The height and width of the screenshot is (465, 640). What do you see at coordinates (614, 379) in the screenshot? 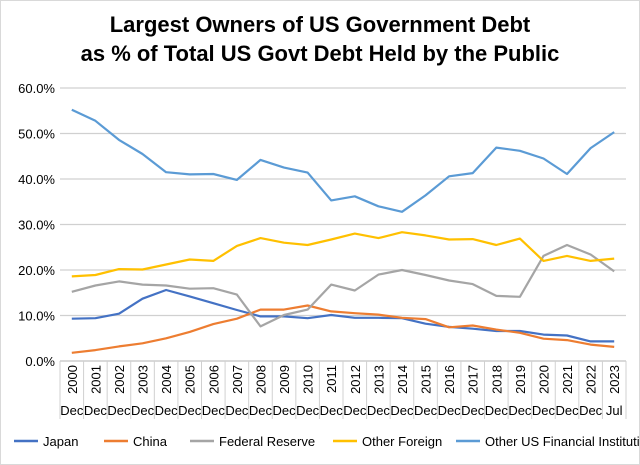
I see `x-tick-label: 2023` at bounding box center [614, 379].